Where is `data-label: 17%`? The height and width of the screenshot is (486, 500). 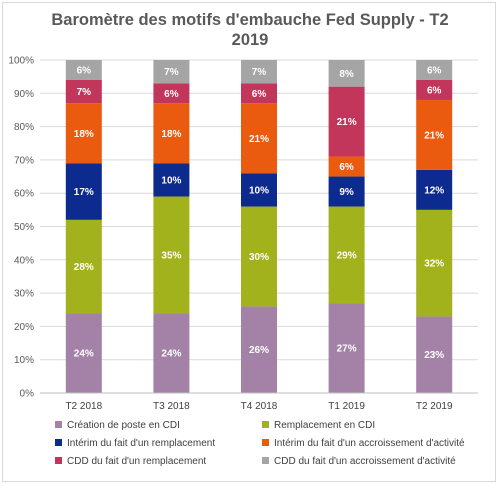
data-label: 17% is located at coordinates (84, 192).